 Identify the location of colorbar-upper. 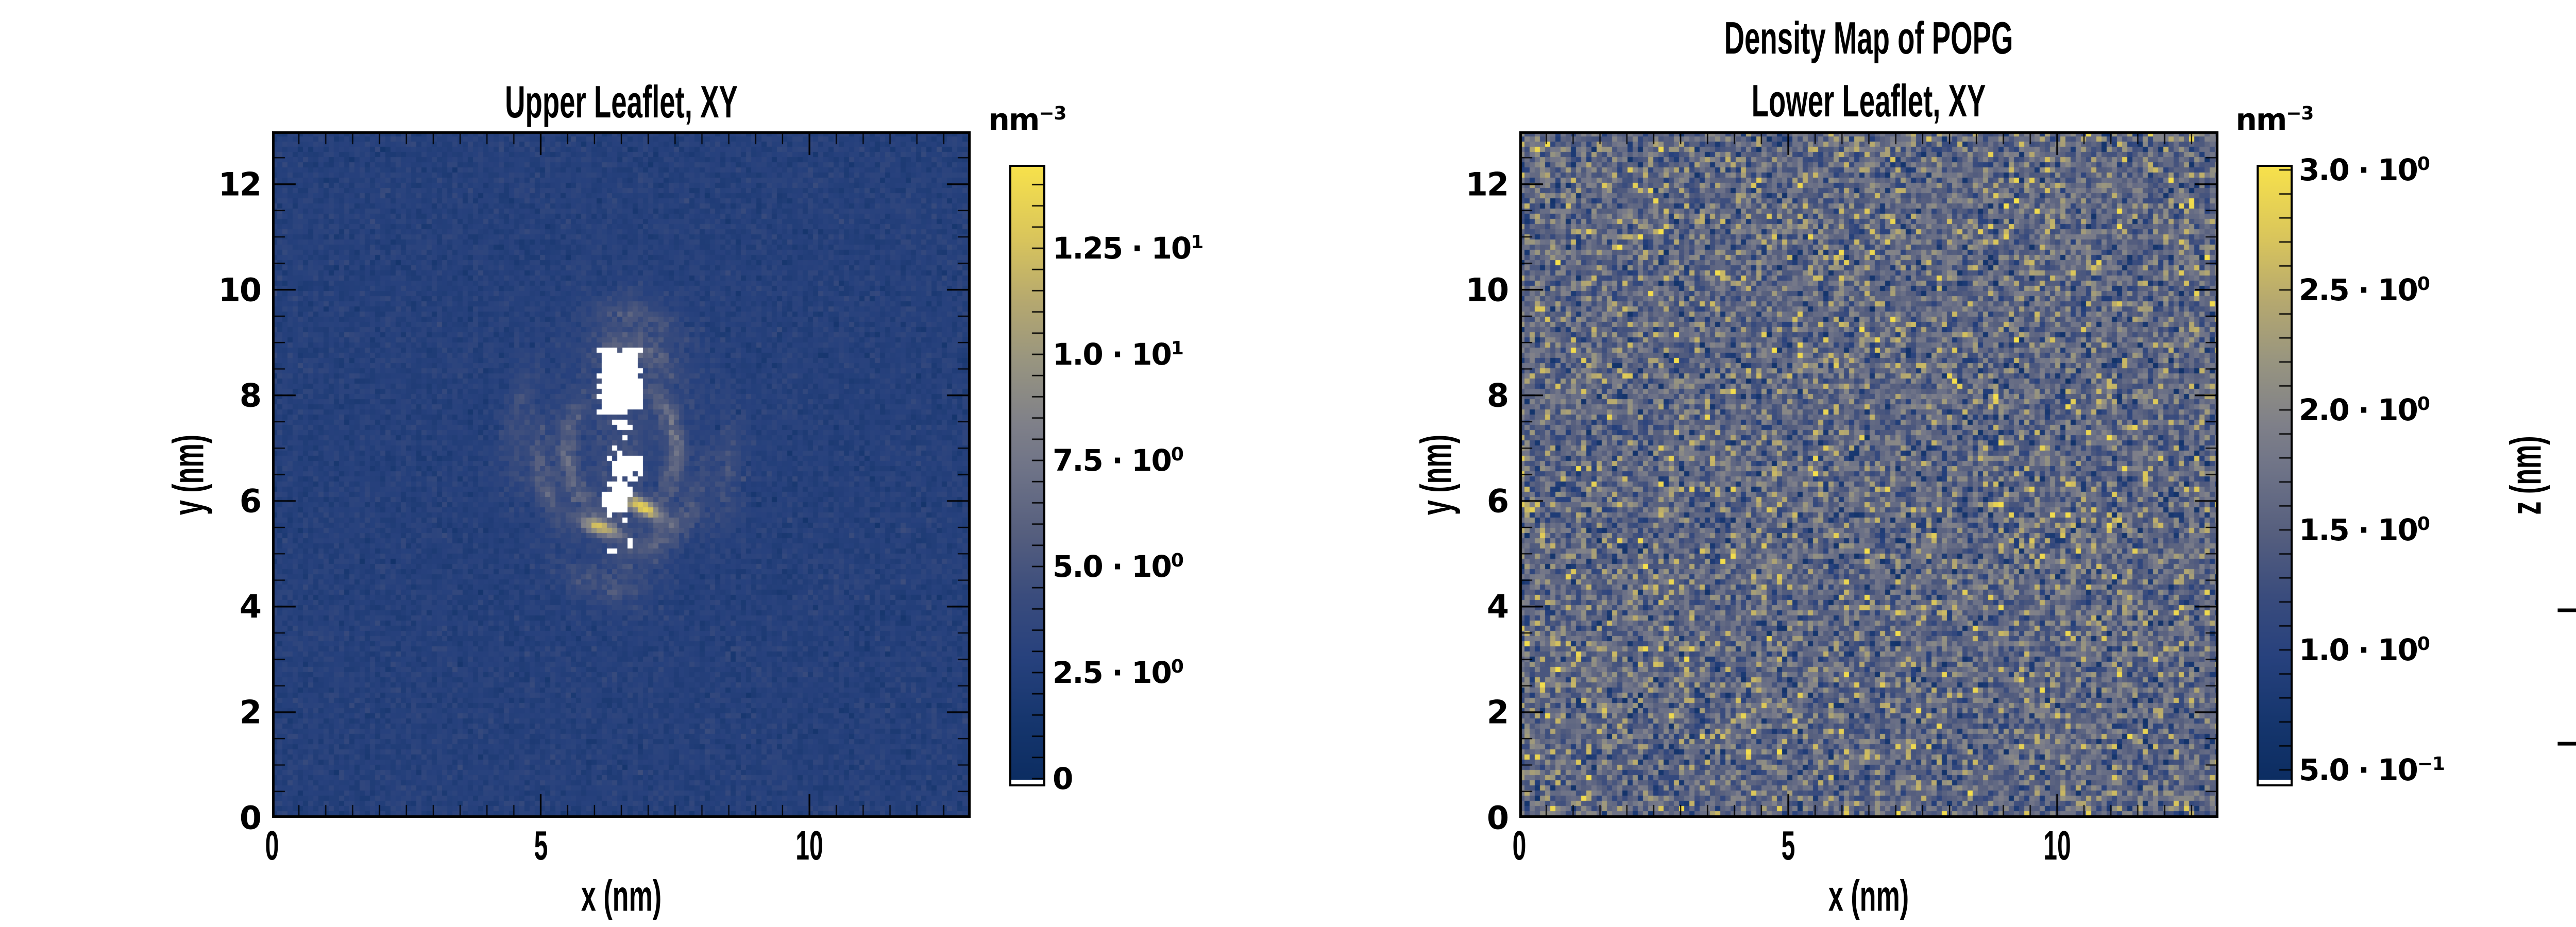
(1027, 476).